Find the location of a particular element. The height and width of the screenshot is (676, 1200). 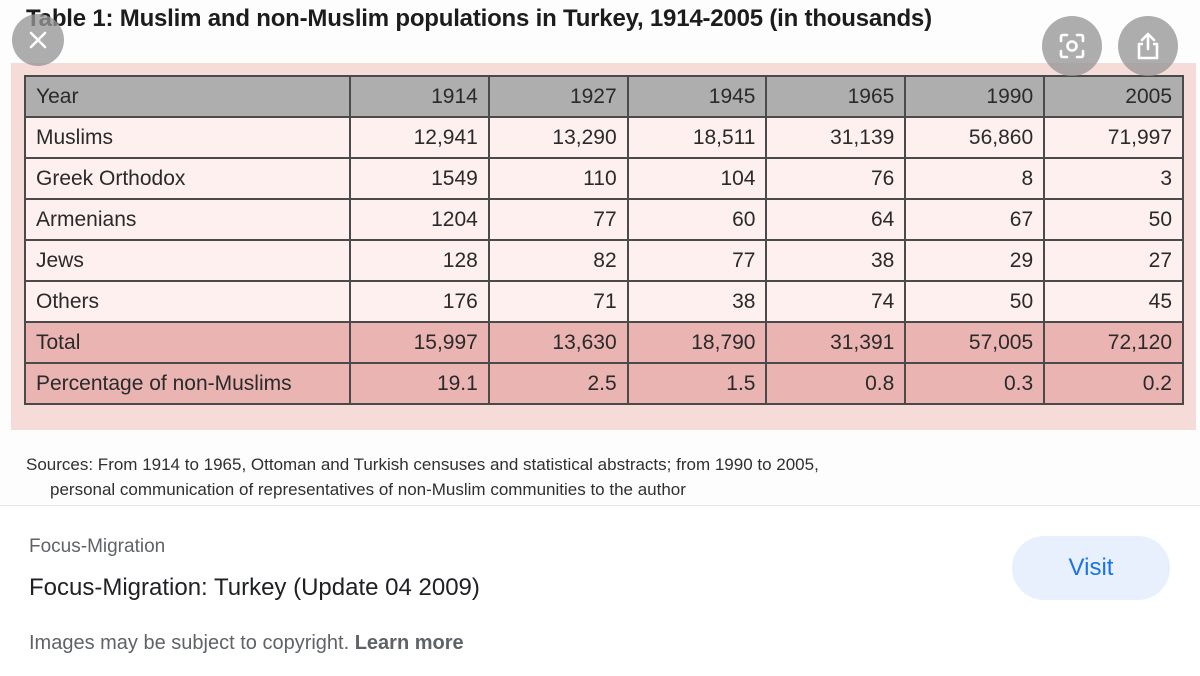

table-cell: 67 is located at coordinates (975, 219).